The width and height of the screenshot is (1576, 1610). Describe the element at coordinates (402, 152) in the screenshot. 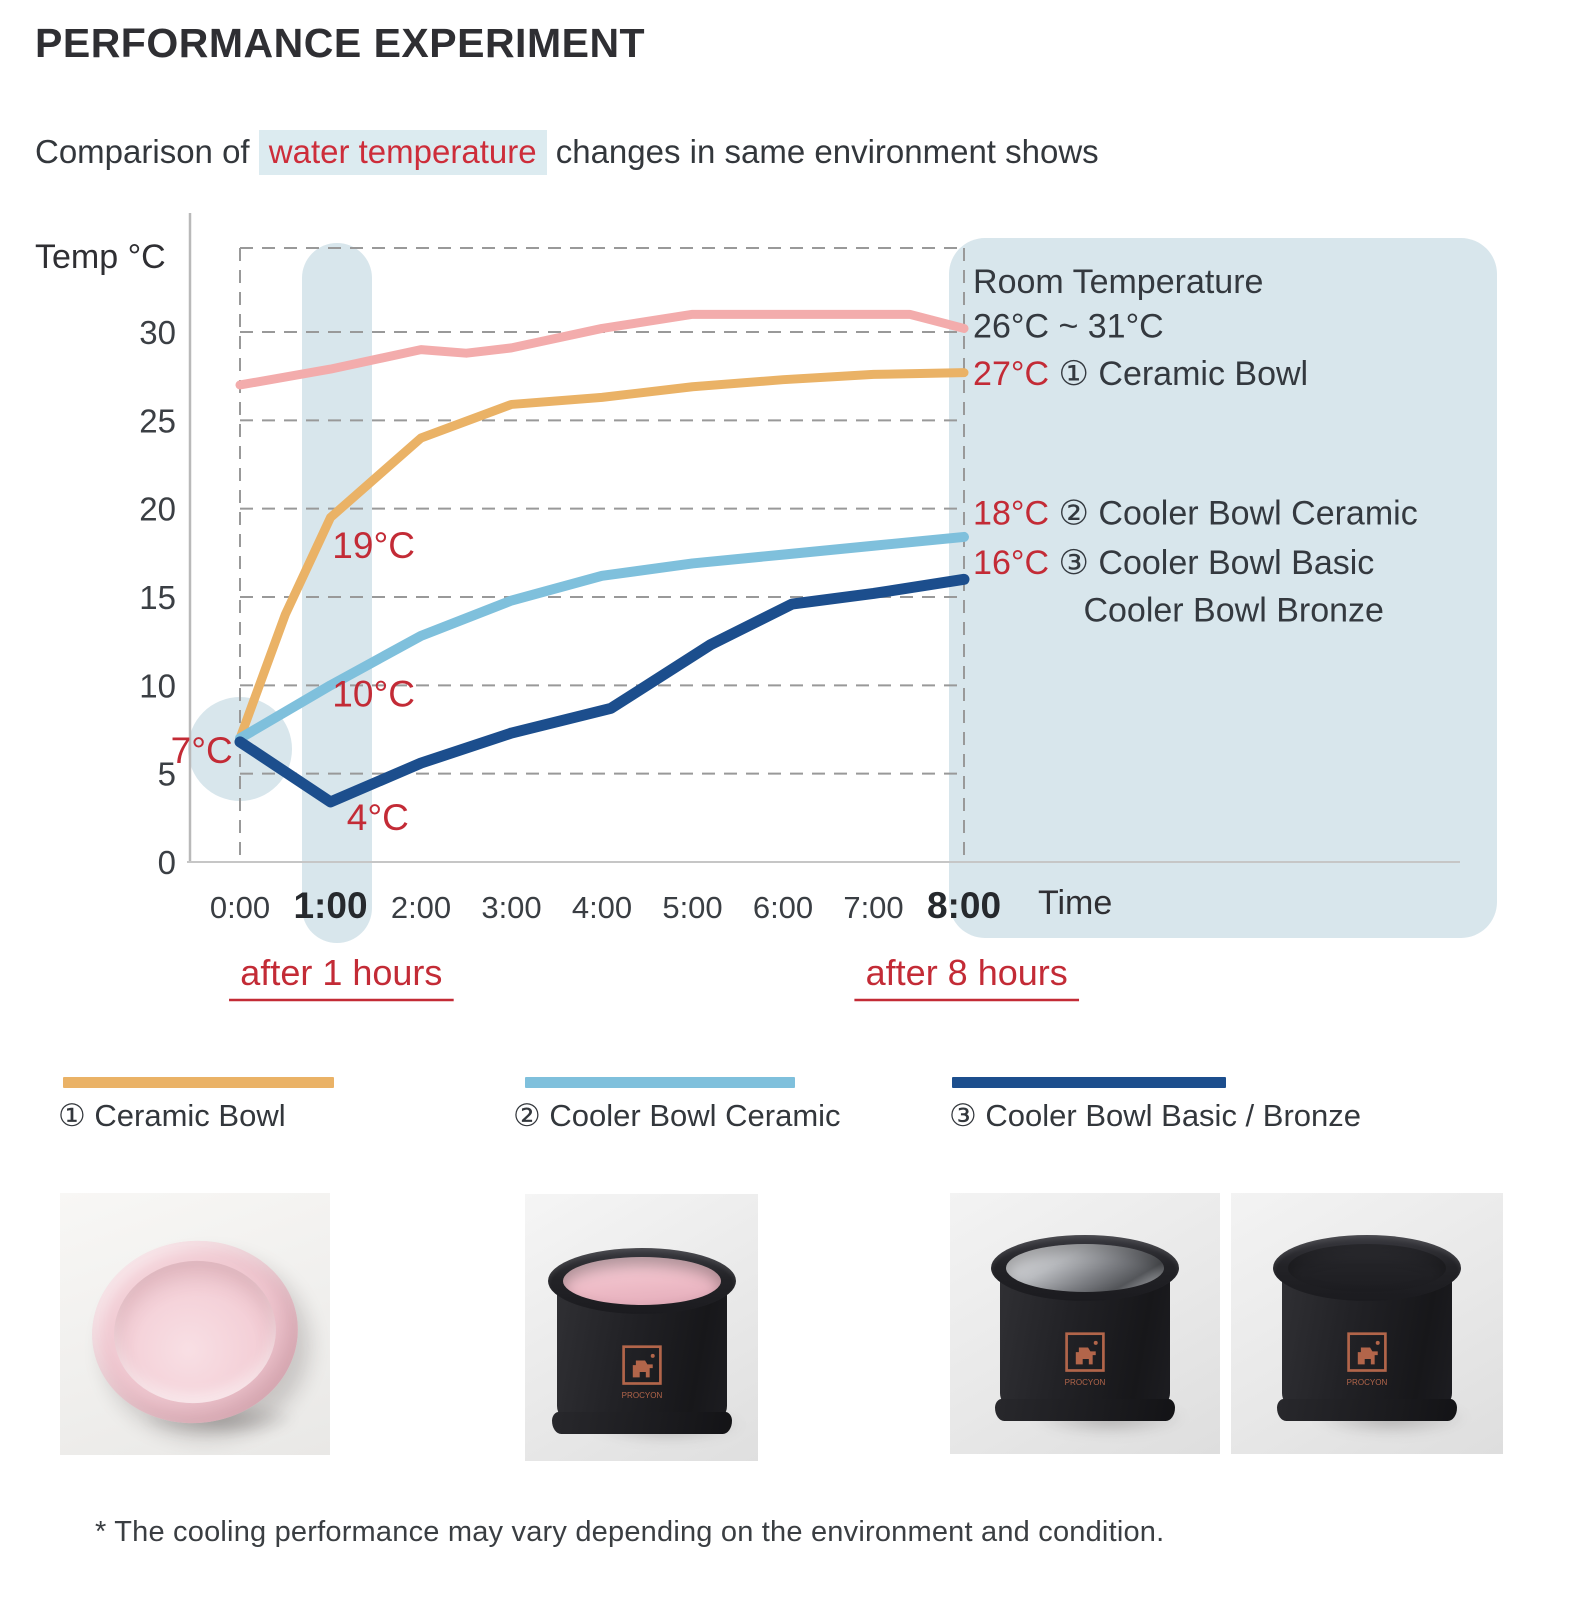

I see `subtitle-highlight: water temperature` at that location.